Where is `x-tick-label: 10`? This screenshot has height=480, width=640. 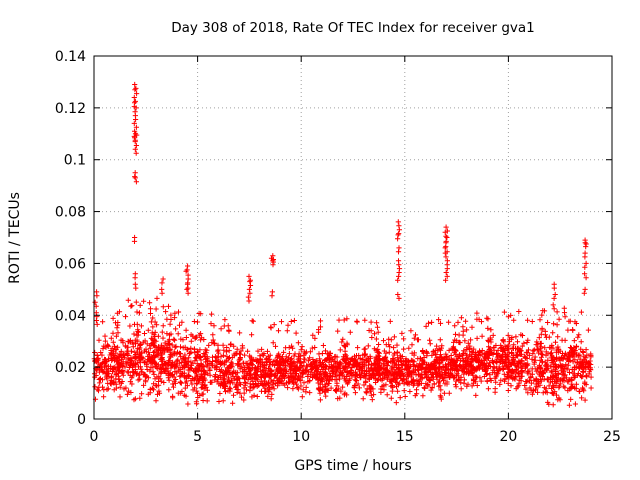 x-tick-label: 10 is located at coordinates (301, 437).